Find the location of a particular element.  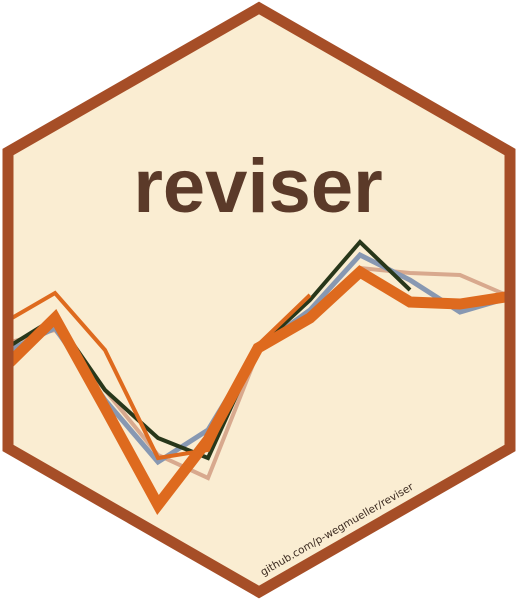

logo-title: reviser is located at coordinates (257, 186).